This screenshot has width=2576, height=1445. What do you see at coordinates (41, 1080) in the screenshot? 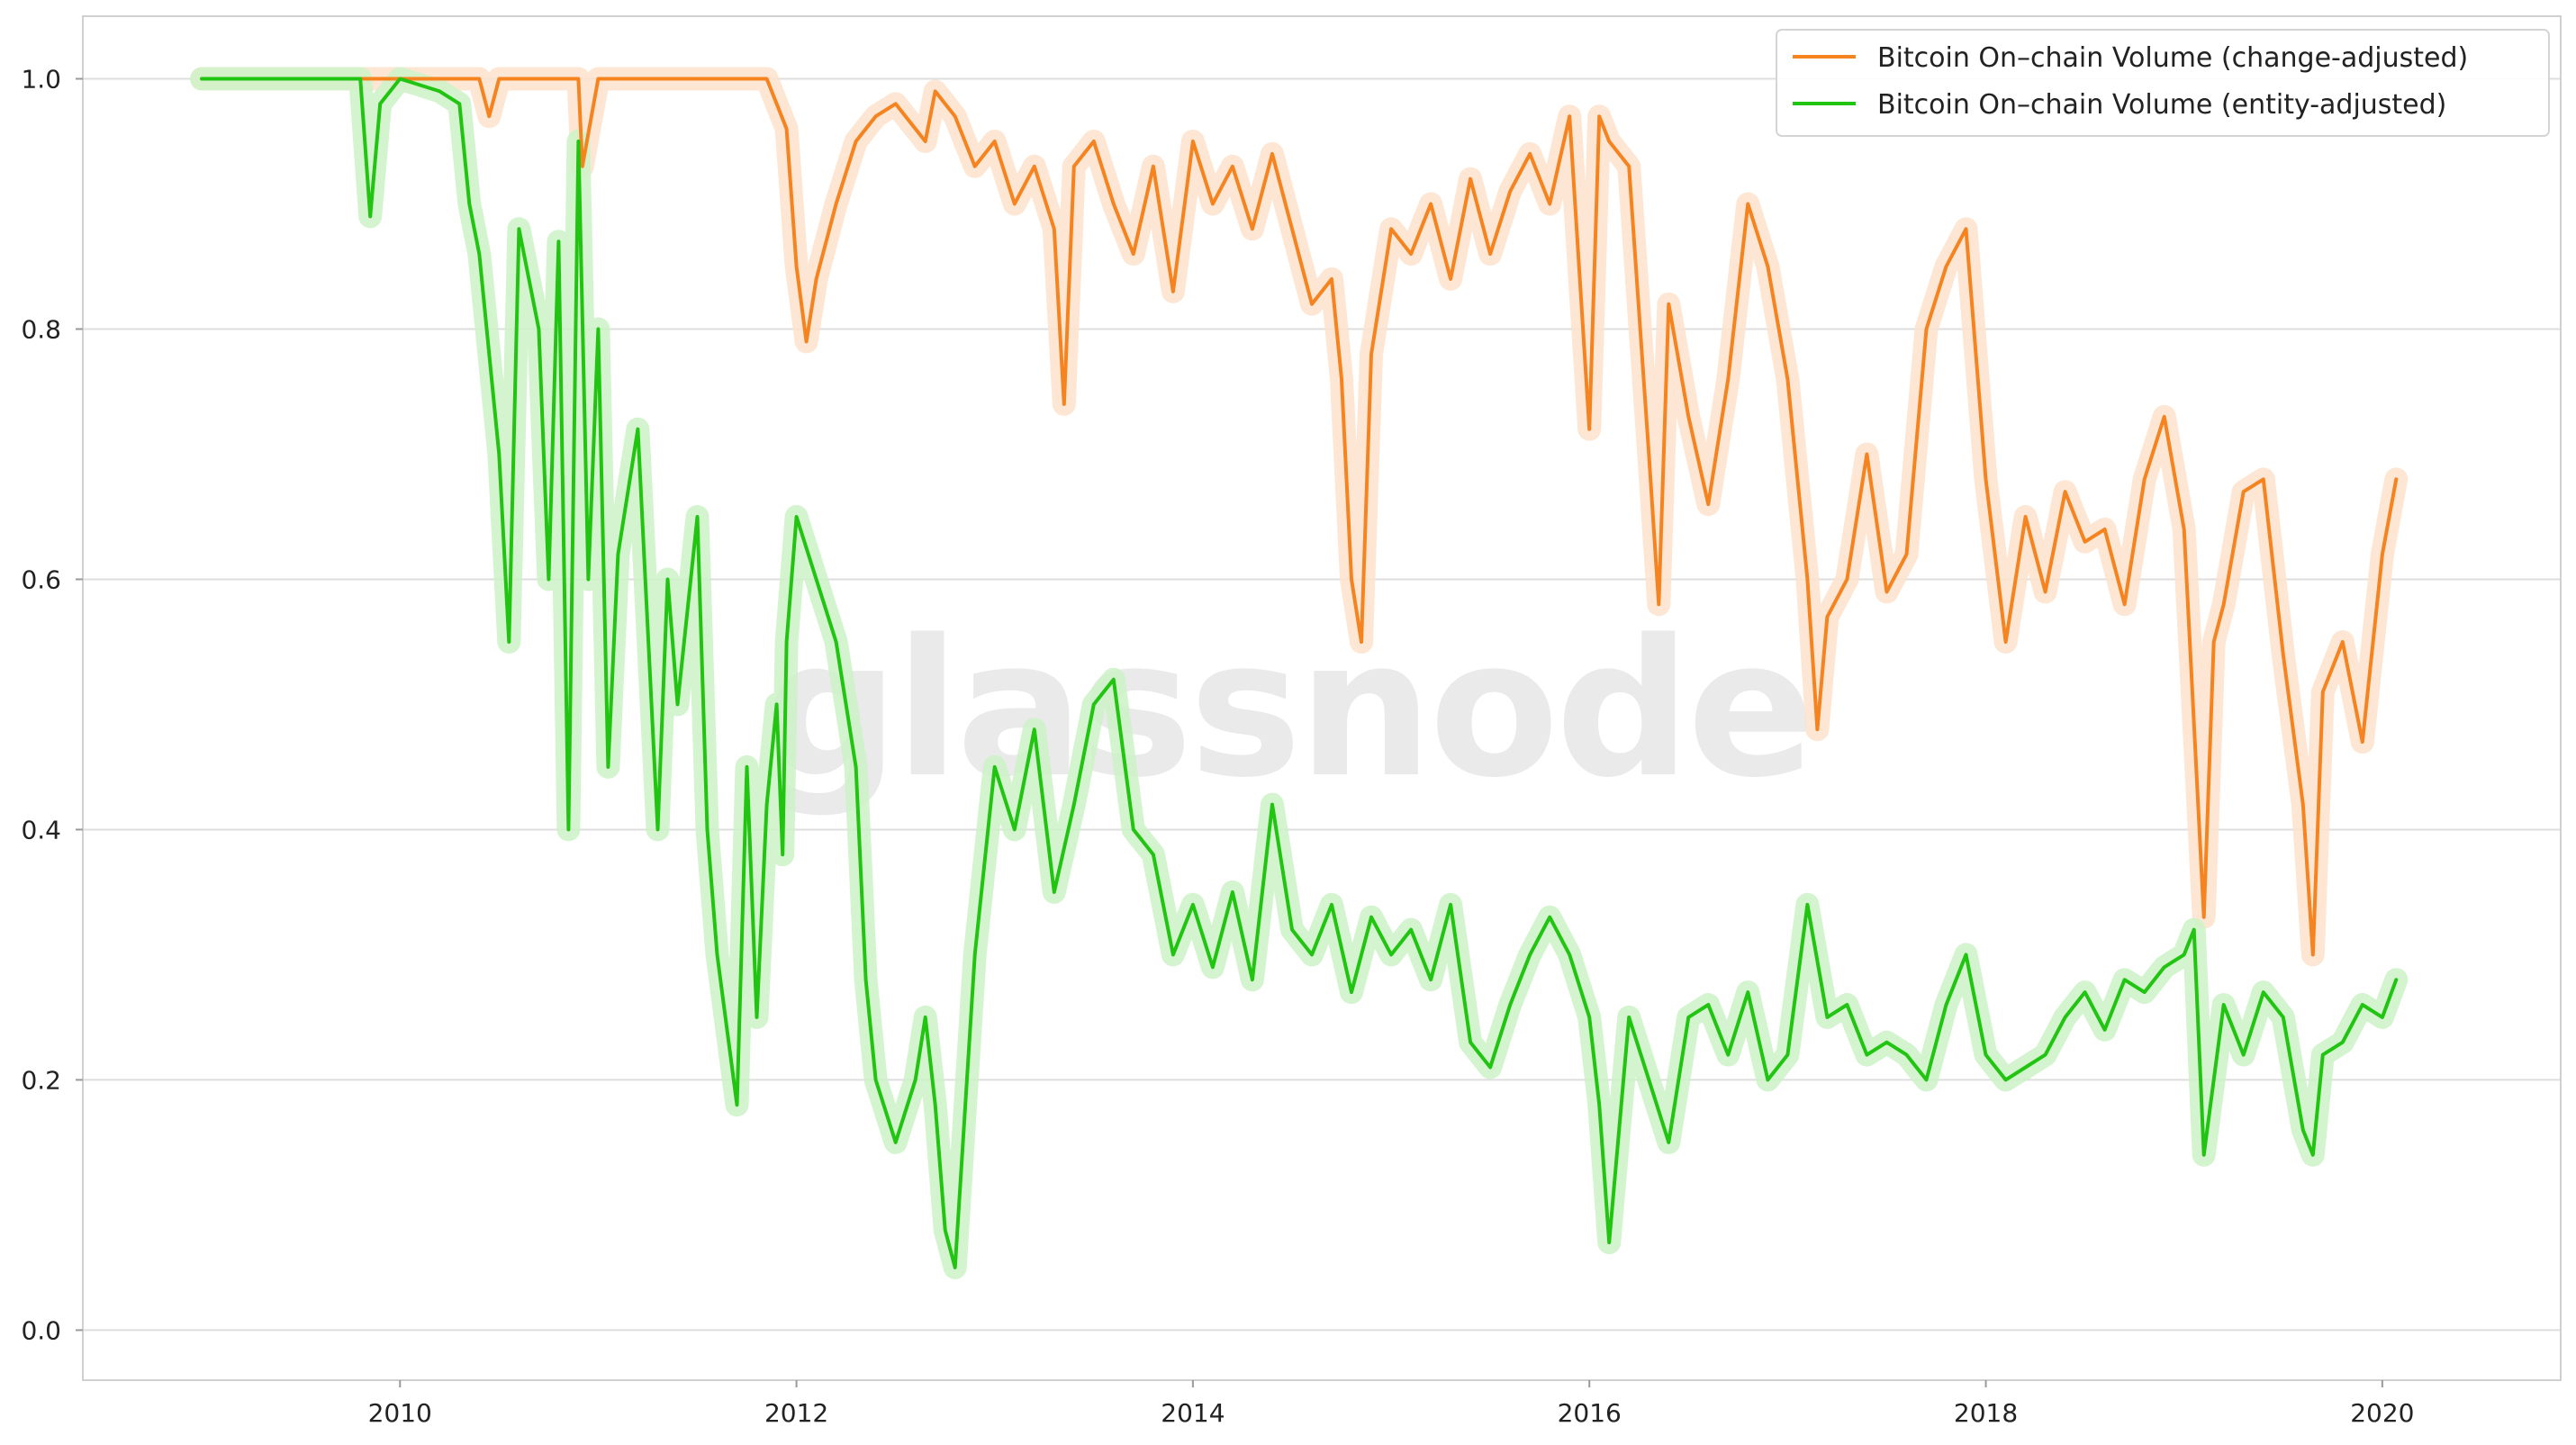
I see `y-tick-label: 0.2` at bounding box center [41, 1080].